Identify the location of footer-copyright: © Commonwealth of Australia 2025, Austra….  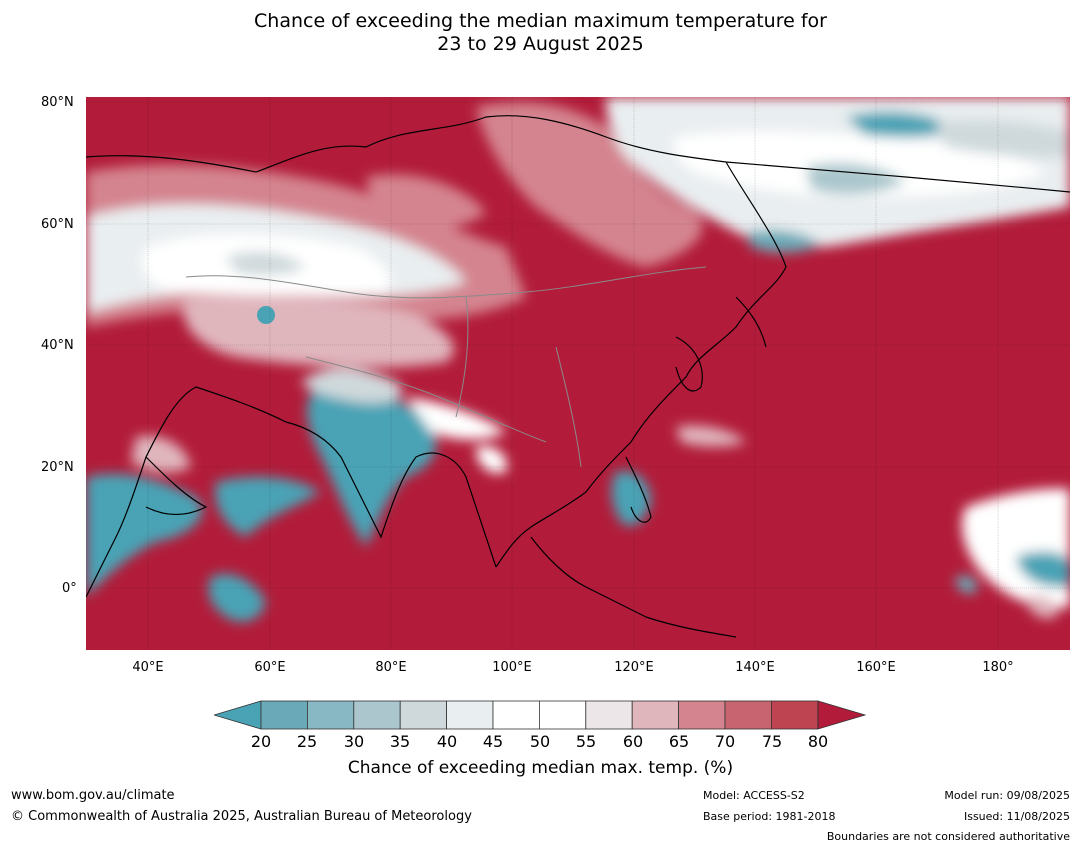
(241, 816).